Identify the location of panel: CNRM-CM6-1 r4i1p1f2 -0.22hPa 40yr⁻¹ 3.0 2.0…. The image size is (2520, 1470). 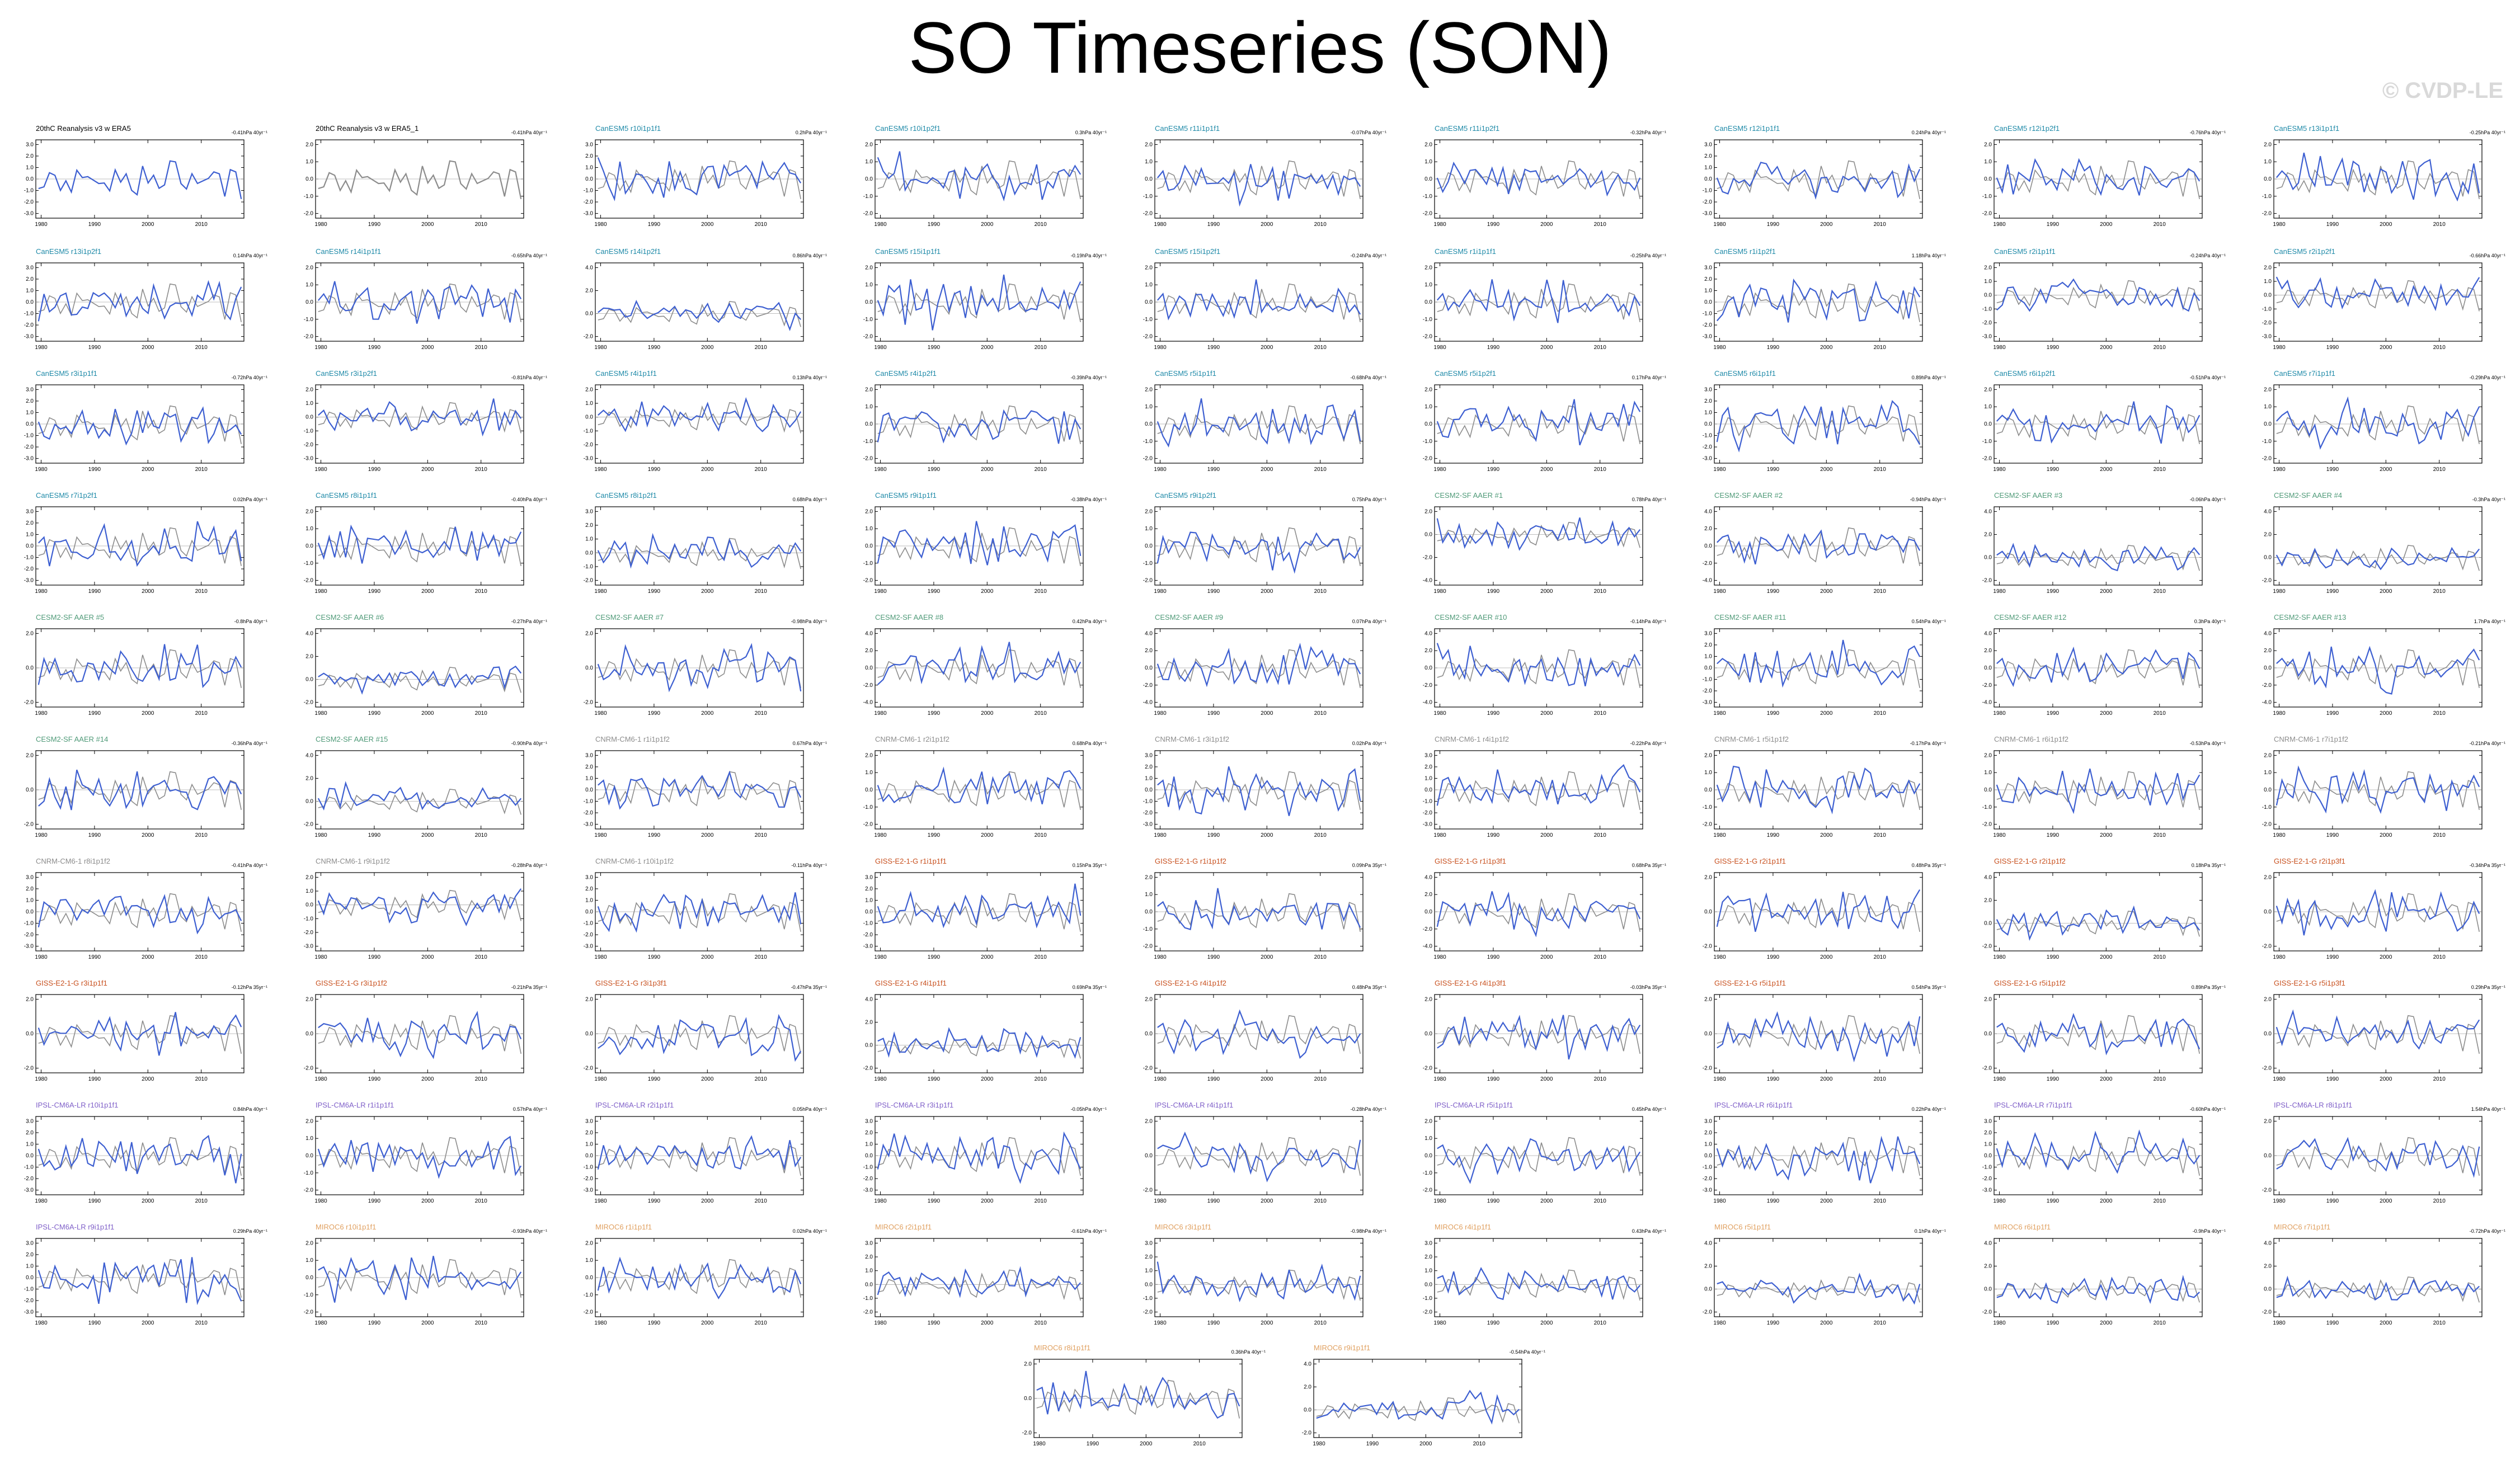
(1545, 787).